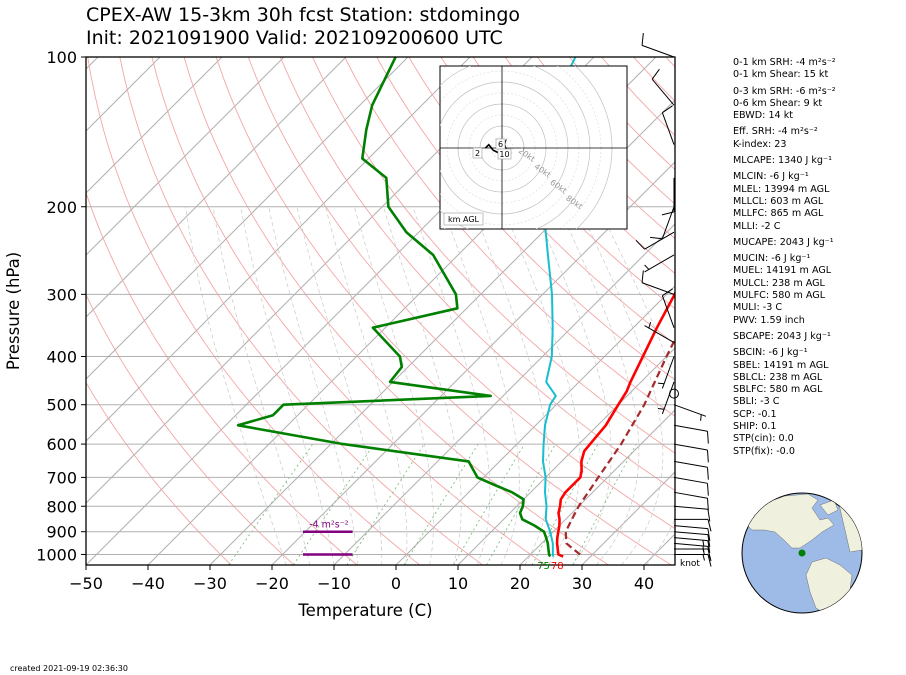 The width and height of the screenshot is (906, 675). What do you see at coordinates (61, 532) in the screenshot?
I see `y-tick-label: 900` at bounding box center [61, 532].